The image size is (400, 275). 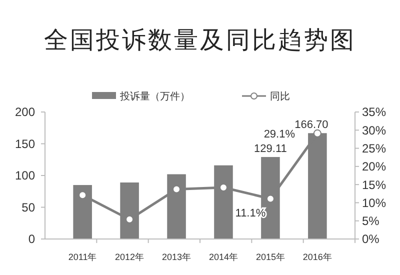 What do you see at coordinates (280, 134) in the screenshot?
I see `data-label: 29.1%` at bounding box center [280, 134].